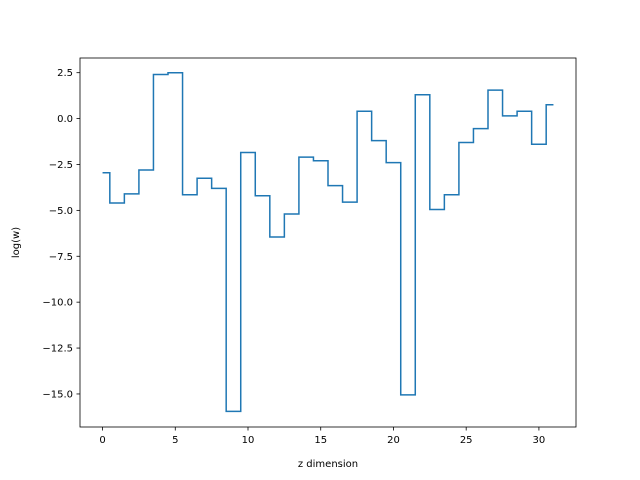 The width and height of the screenshot is (640, 480). What do you see at coordinates (102, 440) in the screenshot?
I see `x-tick-label: 0` at bounding box center [102, 440].